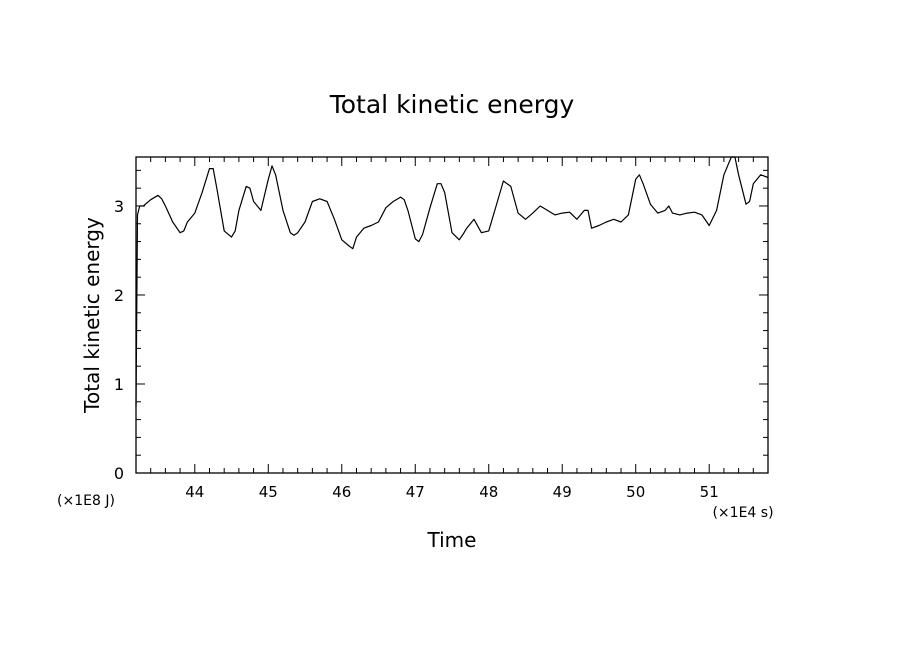 Image resolution: width=904 pixels, height=654 pixels. I want to click on y-tick-label: 3, so click(119, 206).